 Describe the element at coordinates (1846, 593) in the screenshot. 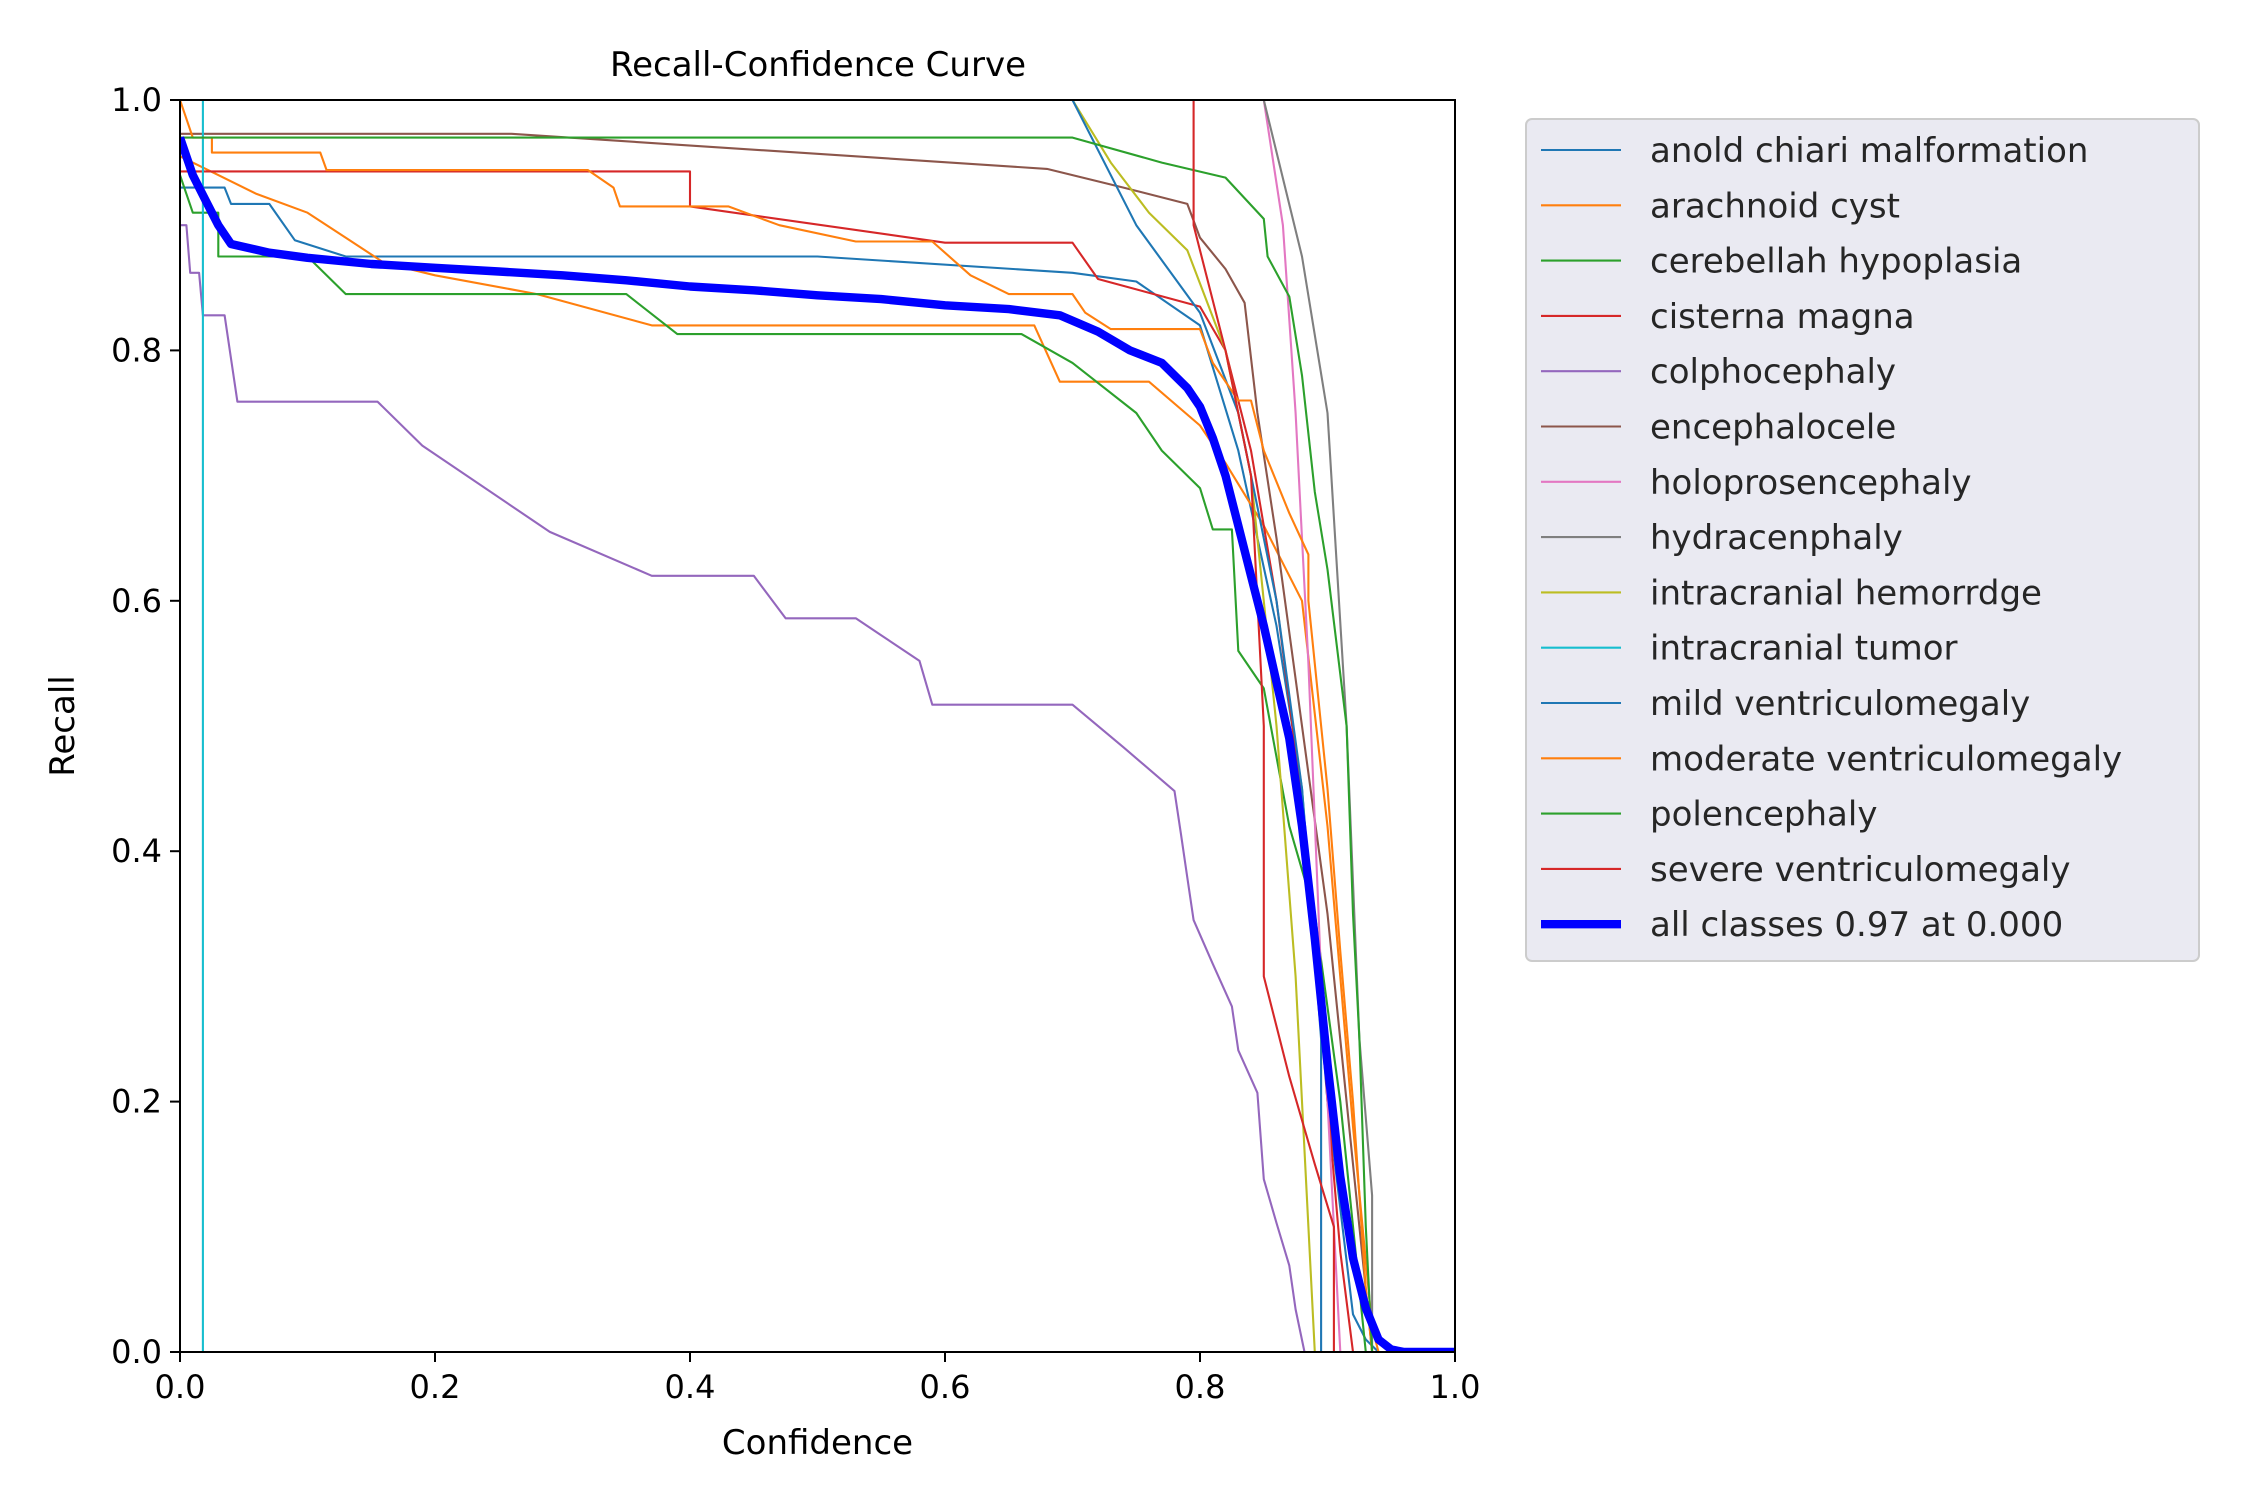

I see `legend-label: intracranial hemorrdge` at that location.